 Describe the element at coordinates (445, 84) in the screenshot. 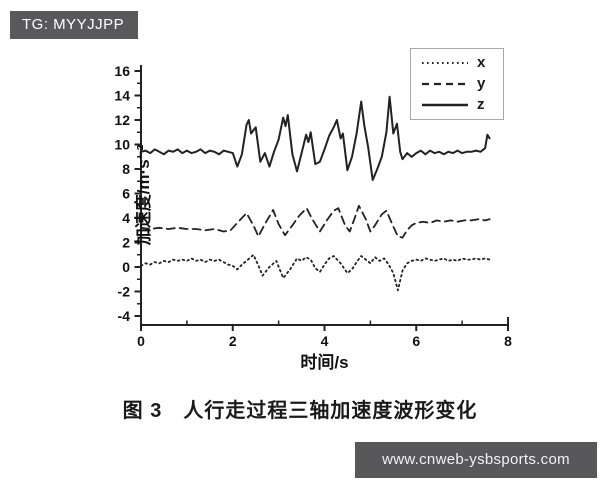

I see `dashed-line-icon` at that location.